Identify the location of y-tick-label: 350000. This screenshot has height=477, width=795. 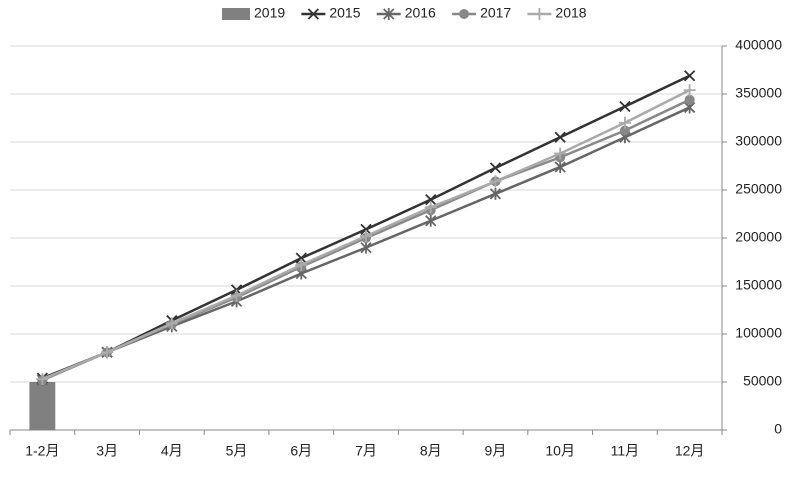
(758, 93).